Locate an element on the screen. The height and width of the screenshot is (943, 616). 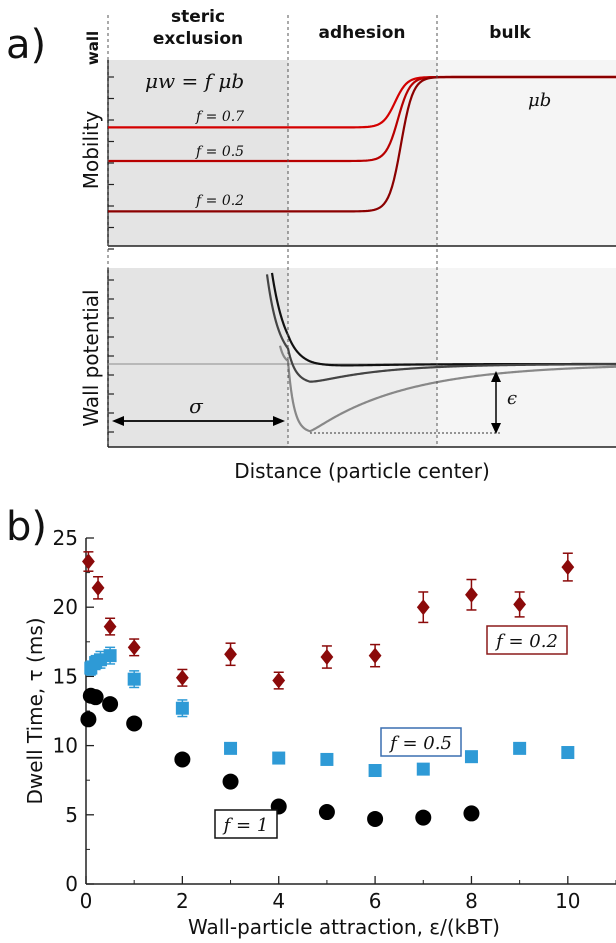
region-adhesion-label: adhesion is located at coordinates (361, 33).